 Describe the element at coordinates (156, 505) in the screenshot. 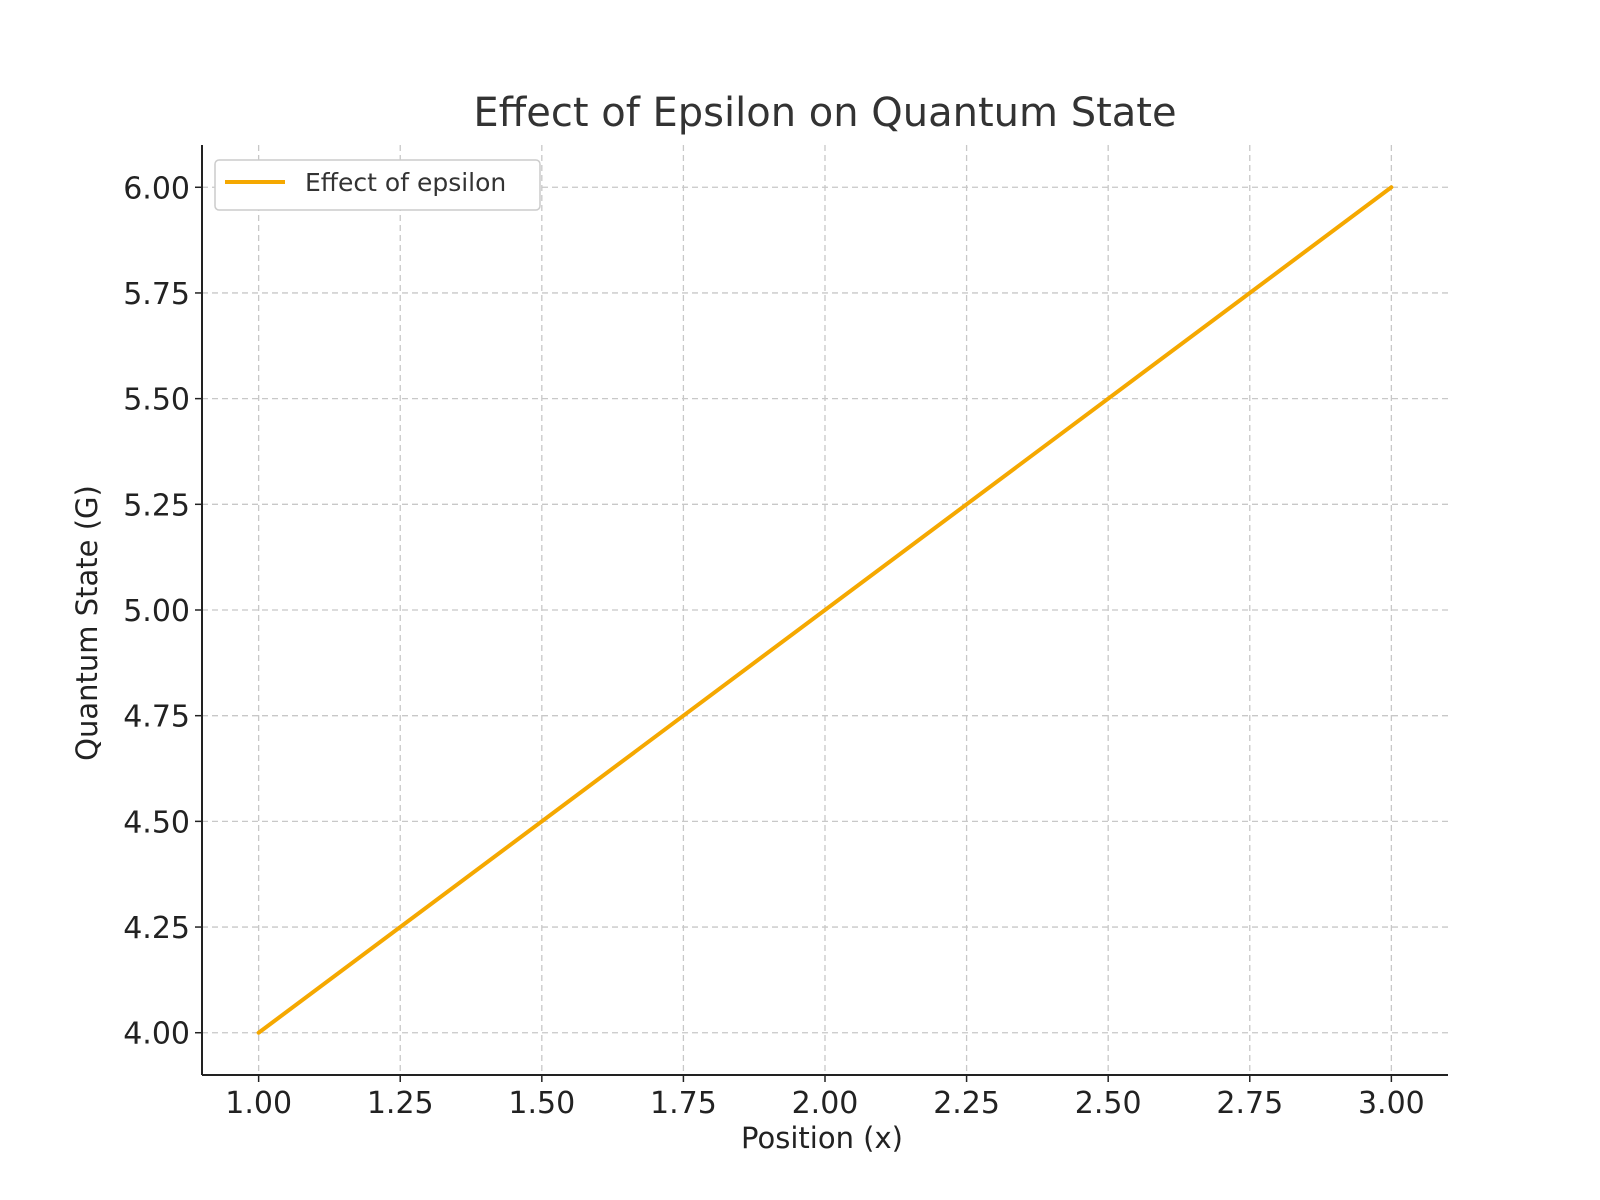

I see `y-tick-label: 5.25` at that location.